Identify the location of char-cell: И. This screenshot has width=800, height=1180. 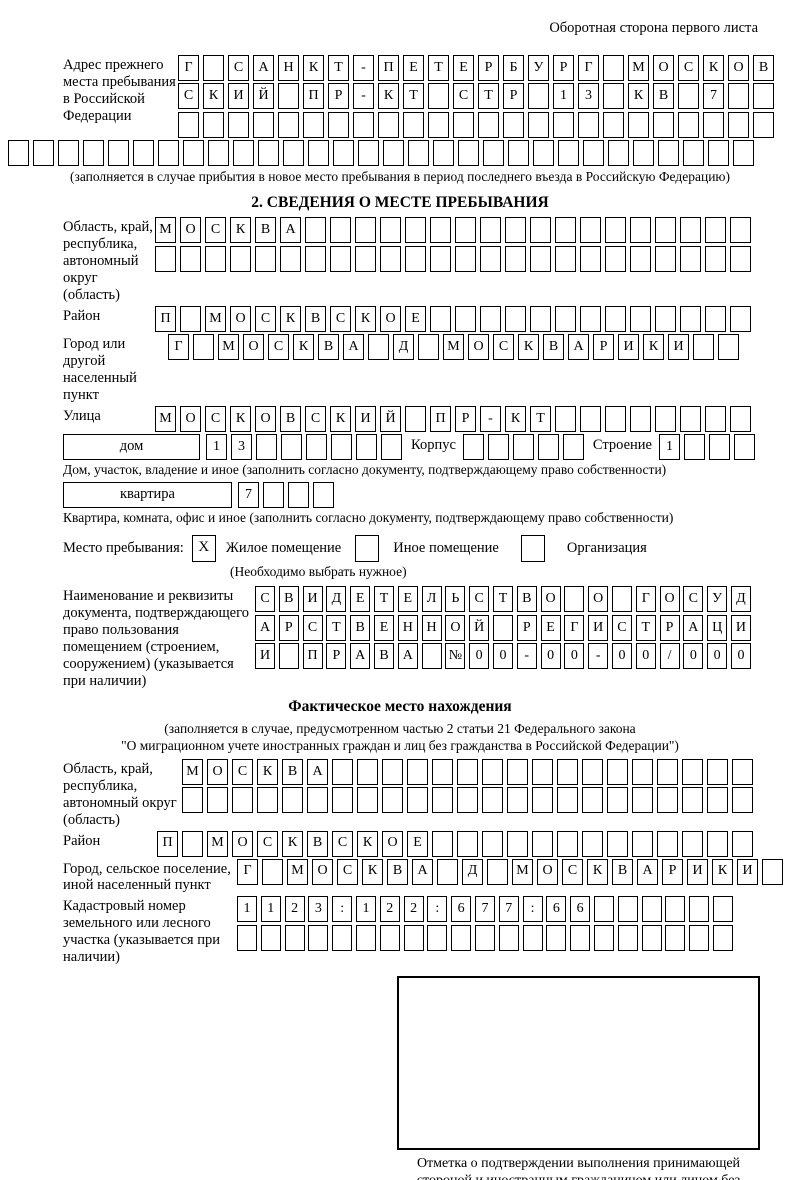
(598, 627).